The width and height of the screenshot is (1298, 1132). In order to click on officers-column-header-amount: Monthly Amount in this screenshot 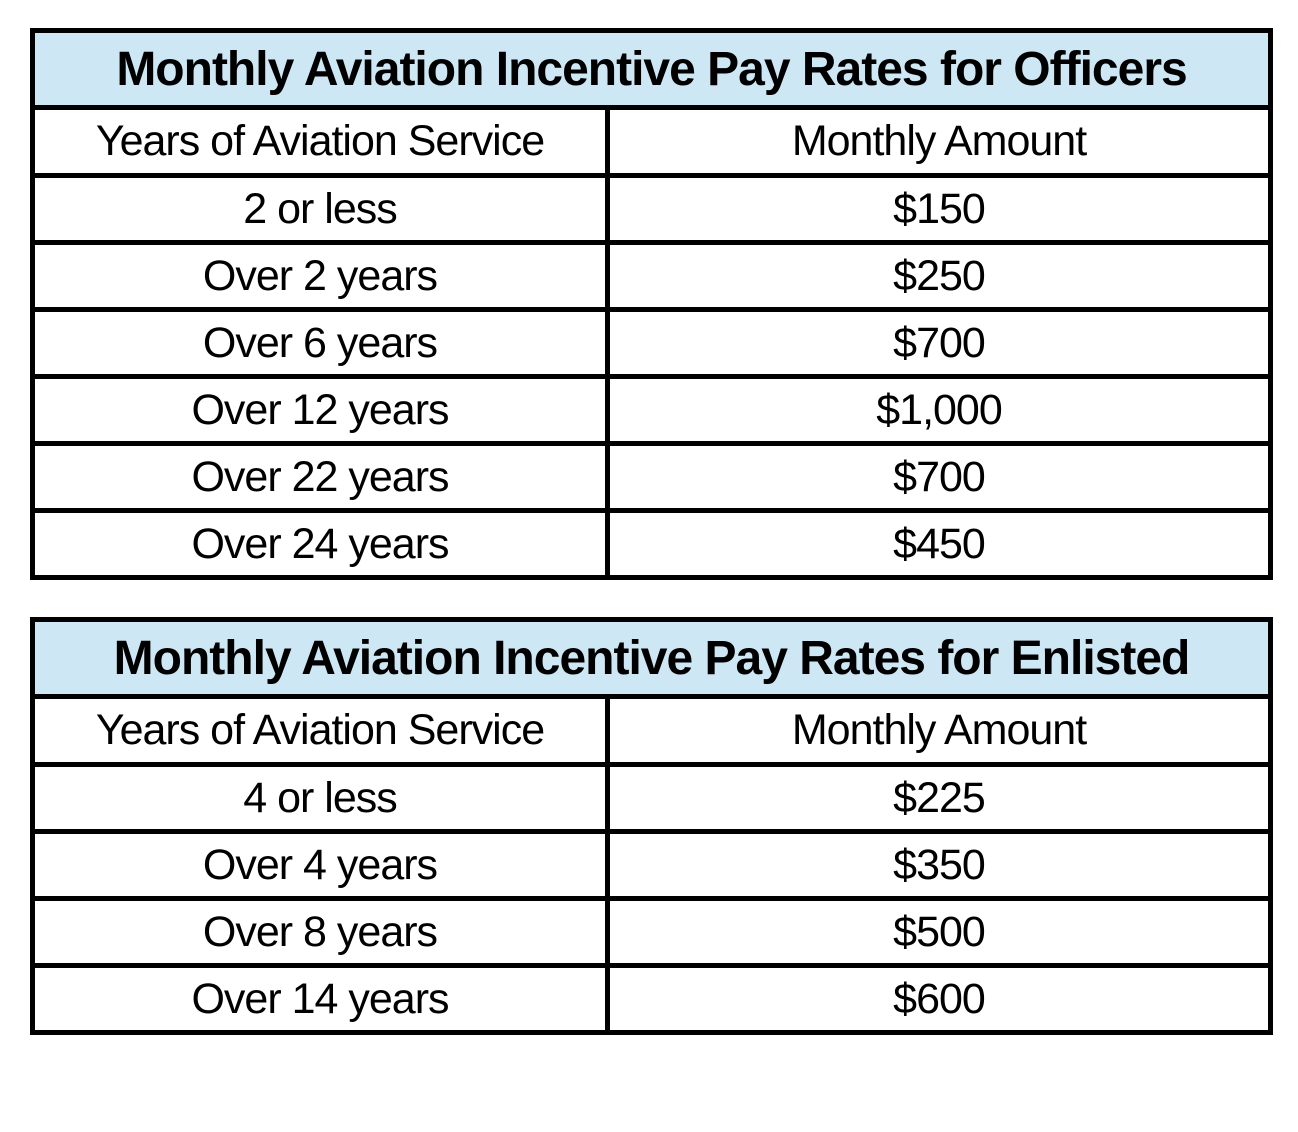, I will do `click(939, 141)`.